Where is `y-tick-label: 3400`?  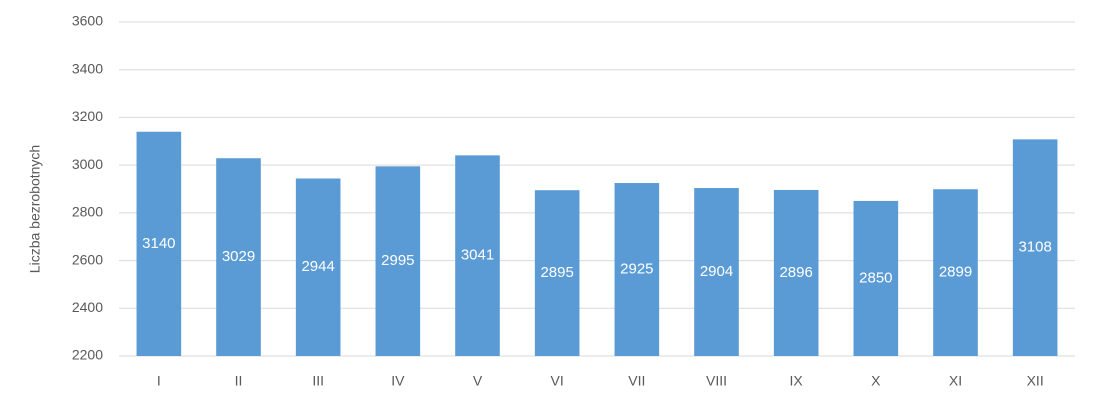
y-tick-label: 3400 is located at coordinates (87, 68).